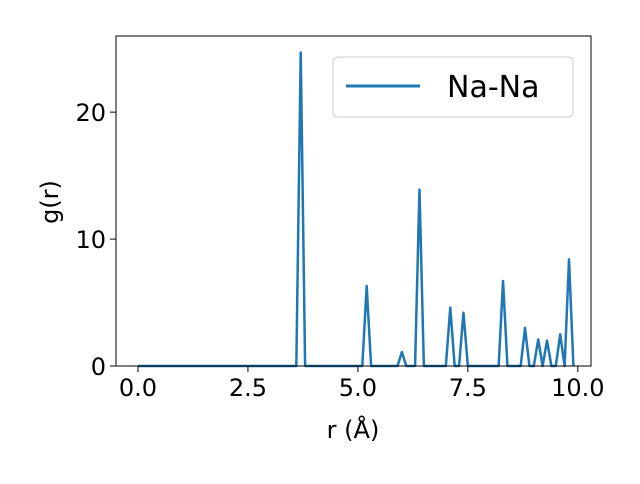 This screenshot has height=484, width=640. I want to click on x-tick-label: 0.0, so click(138, 388).